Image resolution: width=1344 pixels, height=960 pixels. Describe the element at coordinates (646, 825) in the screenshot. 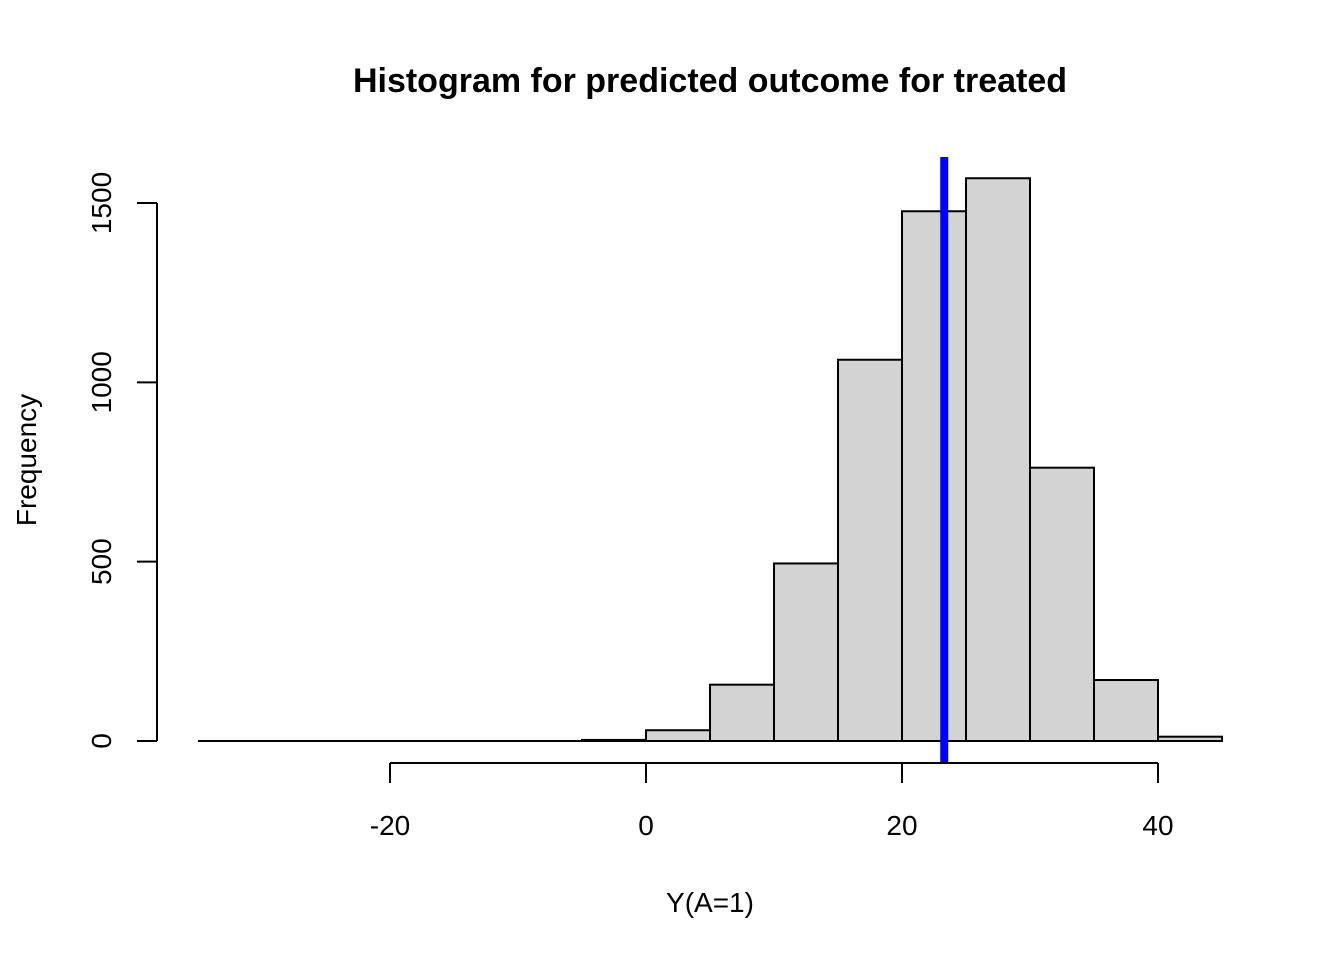

I see `x-tick-label: 0` at that location.